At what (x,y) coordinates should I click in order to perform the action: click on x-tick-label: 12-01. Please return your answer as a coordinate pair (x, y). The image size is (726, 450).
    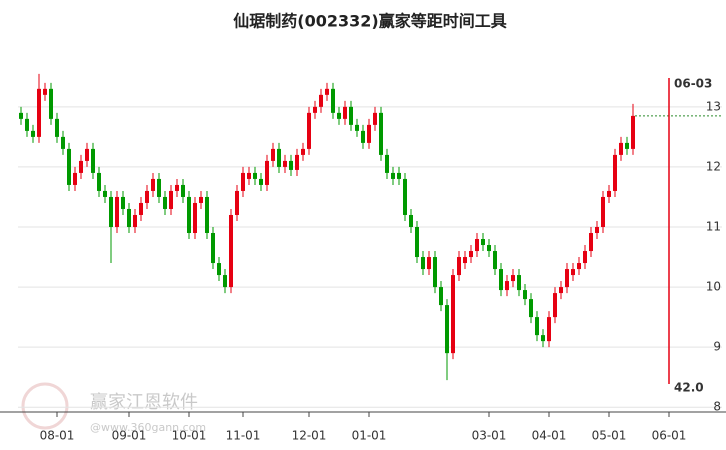
    Looking at the image, I should click on (309, 436).